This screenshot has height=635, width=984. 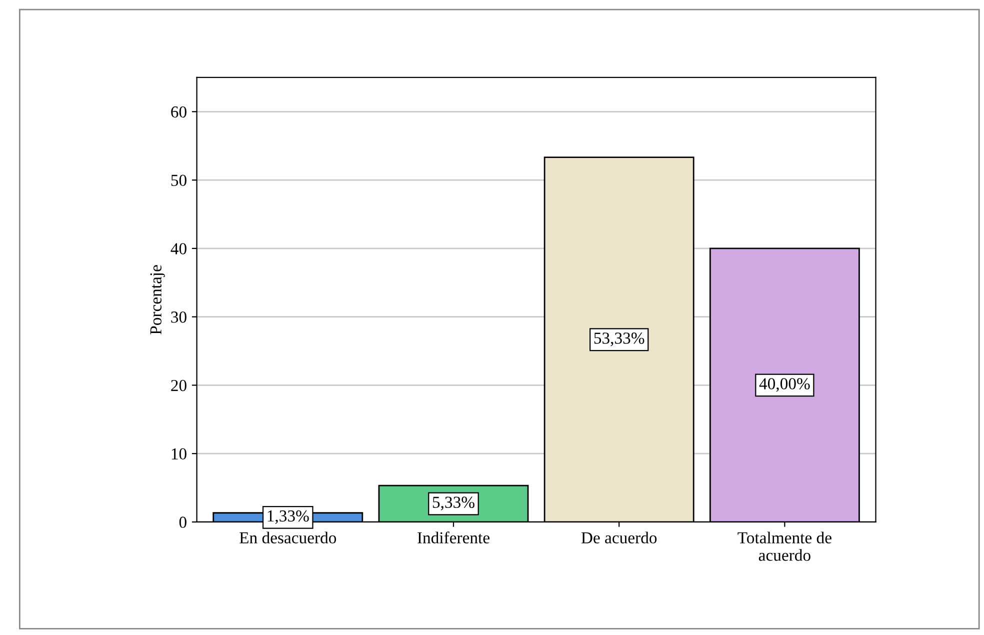 I want to click on y-tick-label: 30, so click(x=178, y=317).